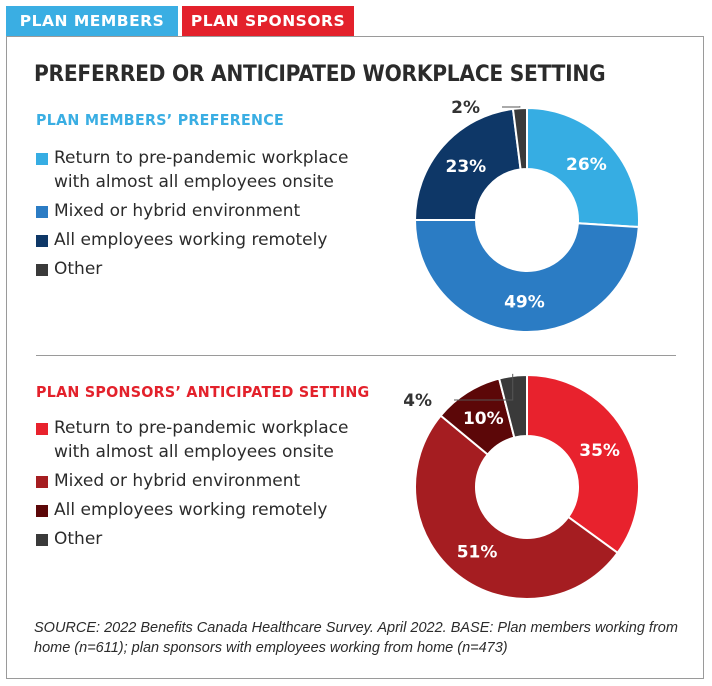 The image size is (712, 686). I want to click on members-donut-chart: 26% 49% 23% 2%, so click(526, 215).